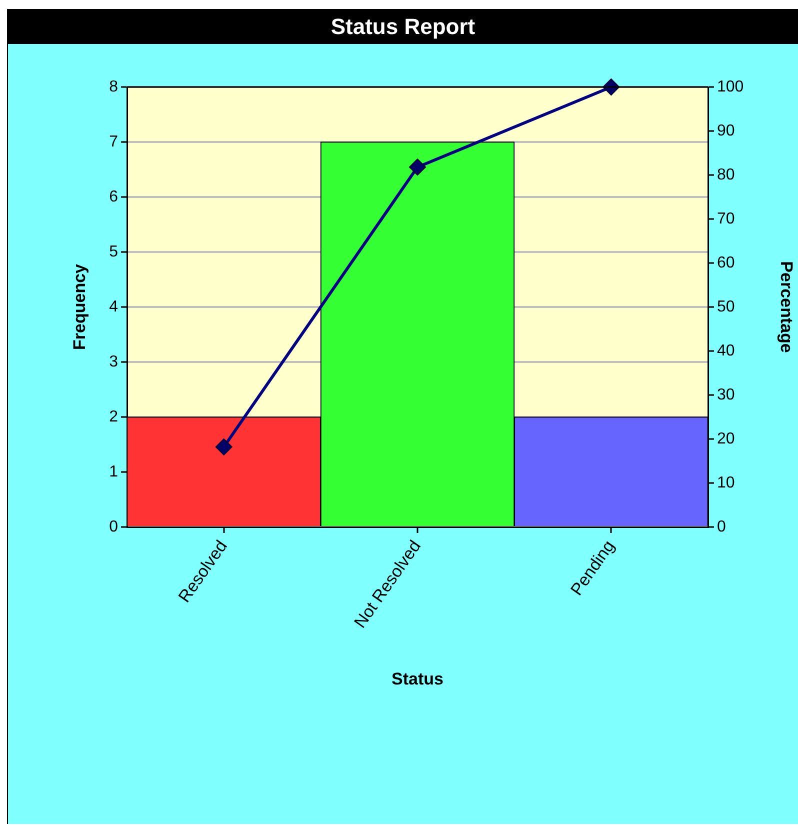 The width and height of the screenshot is (798, 825). I want to click on y-tick-label: 8, so click(113, 87).